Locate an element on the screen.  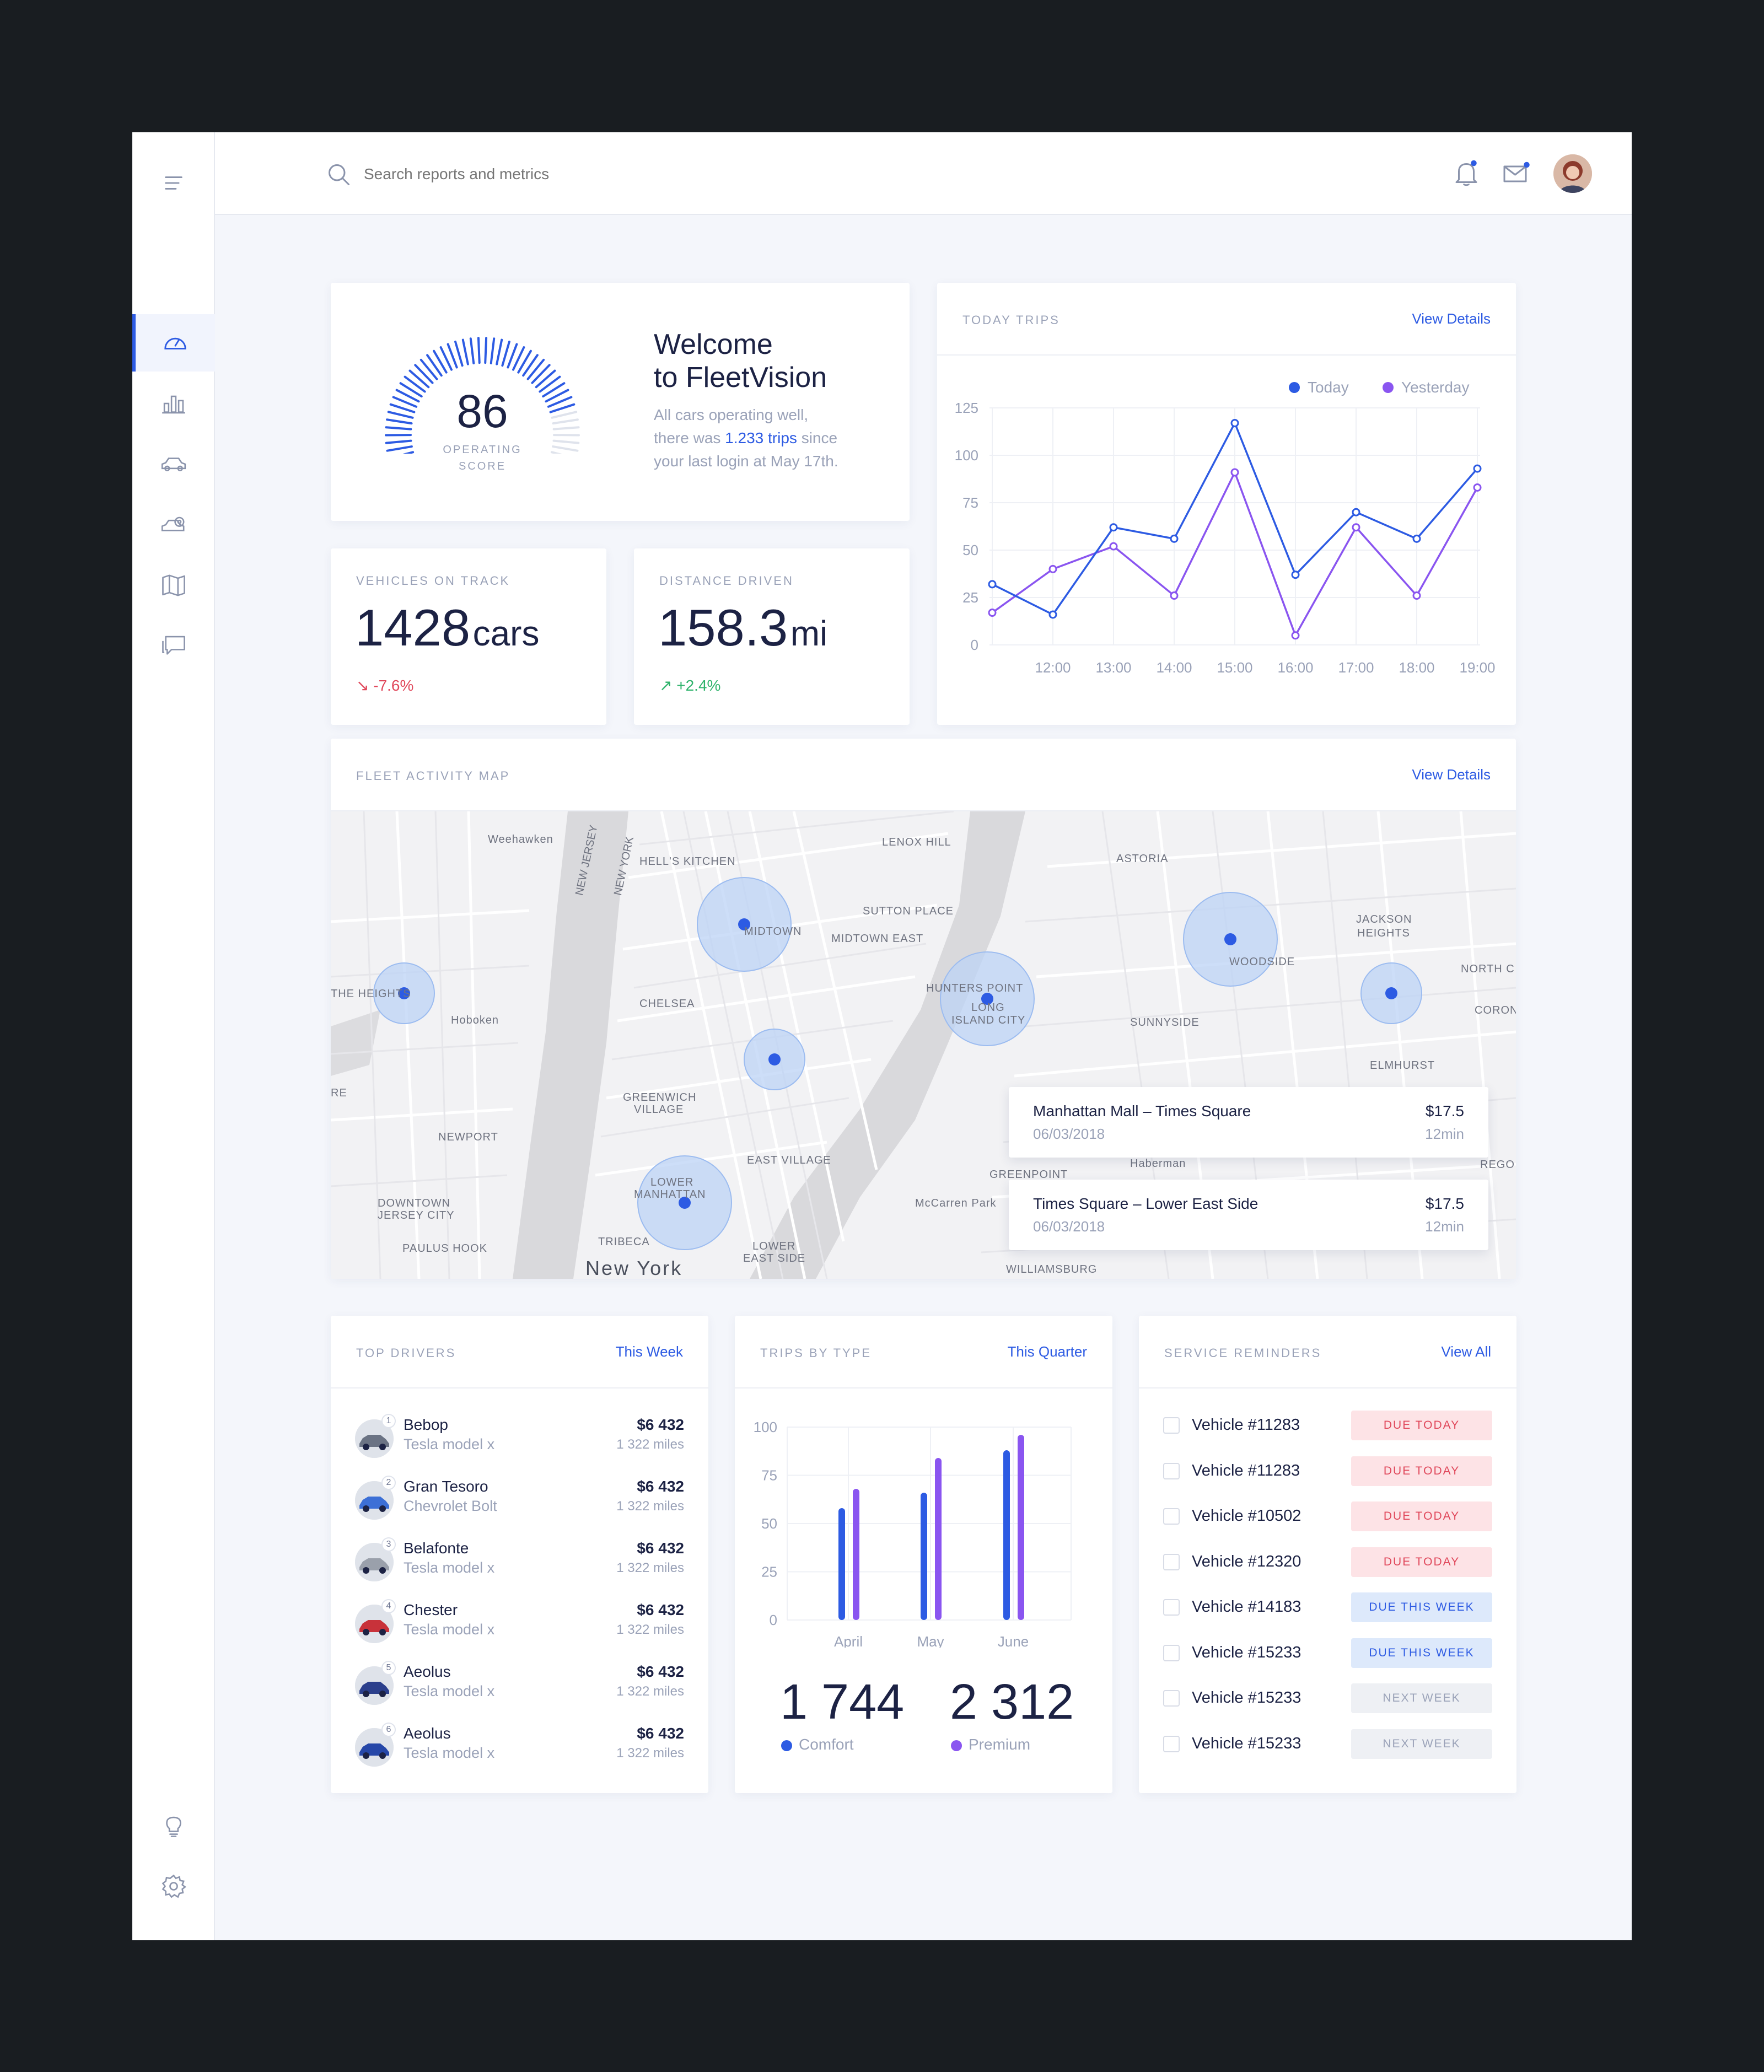
operating-score-label-1: OPERATING is located at coordinates (483, 450).